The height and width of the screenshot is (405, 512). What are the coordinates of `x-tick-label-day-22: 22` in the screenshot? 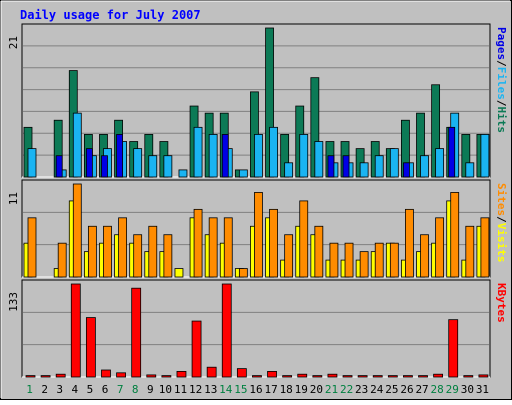 It's located at (346, 389).